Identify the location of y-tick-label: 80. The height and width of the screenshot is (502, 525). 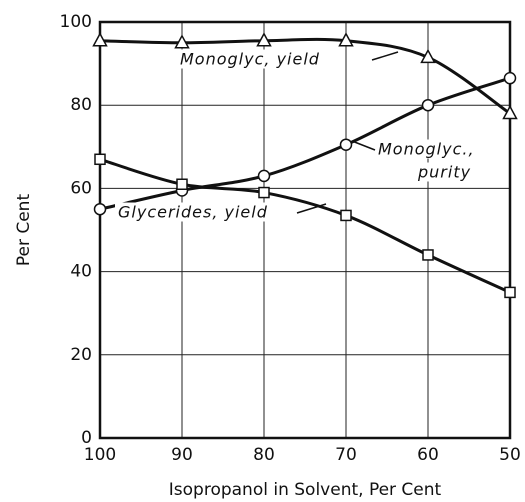
(81, 105).